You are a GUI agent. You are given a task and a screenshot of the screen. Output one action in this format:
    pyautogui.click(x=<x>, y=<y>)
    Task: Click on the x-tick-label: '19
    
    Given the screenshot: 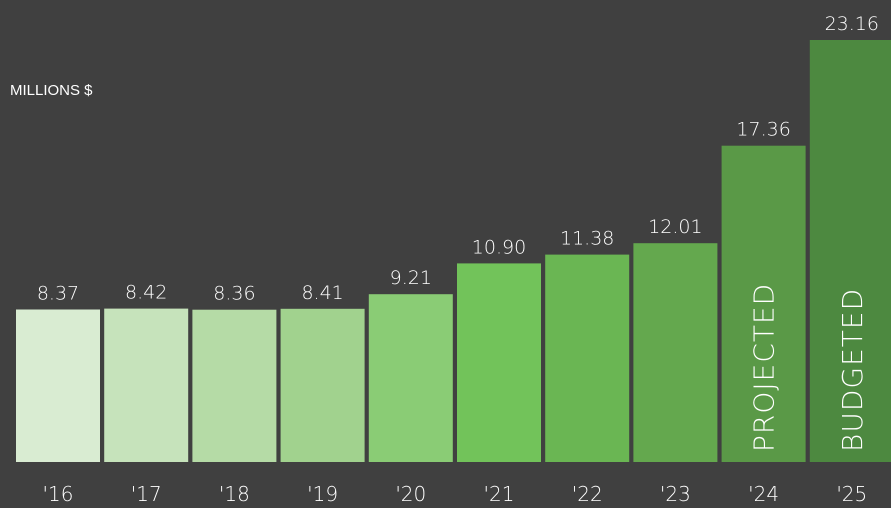 What is the action you would take?
    pyautogui.click(x=322, y=494)
    